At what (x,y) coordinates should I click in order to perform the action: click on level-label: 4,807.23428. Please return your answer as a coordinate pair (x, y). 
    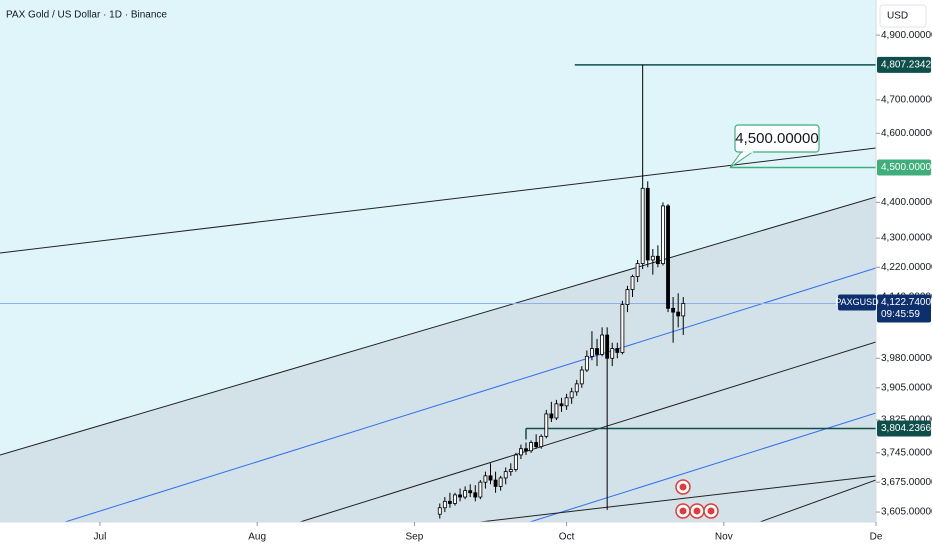
    Looking at the image, I should click on (906, 64).